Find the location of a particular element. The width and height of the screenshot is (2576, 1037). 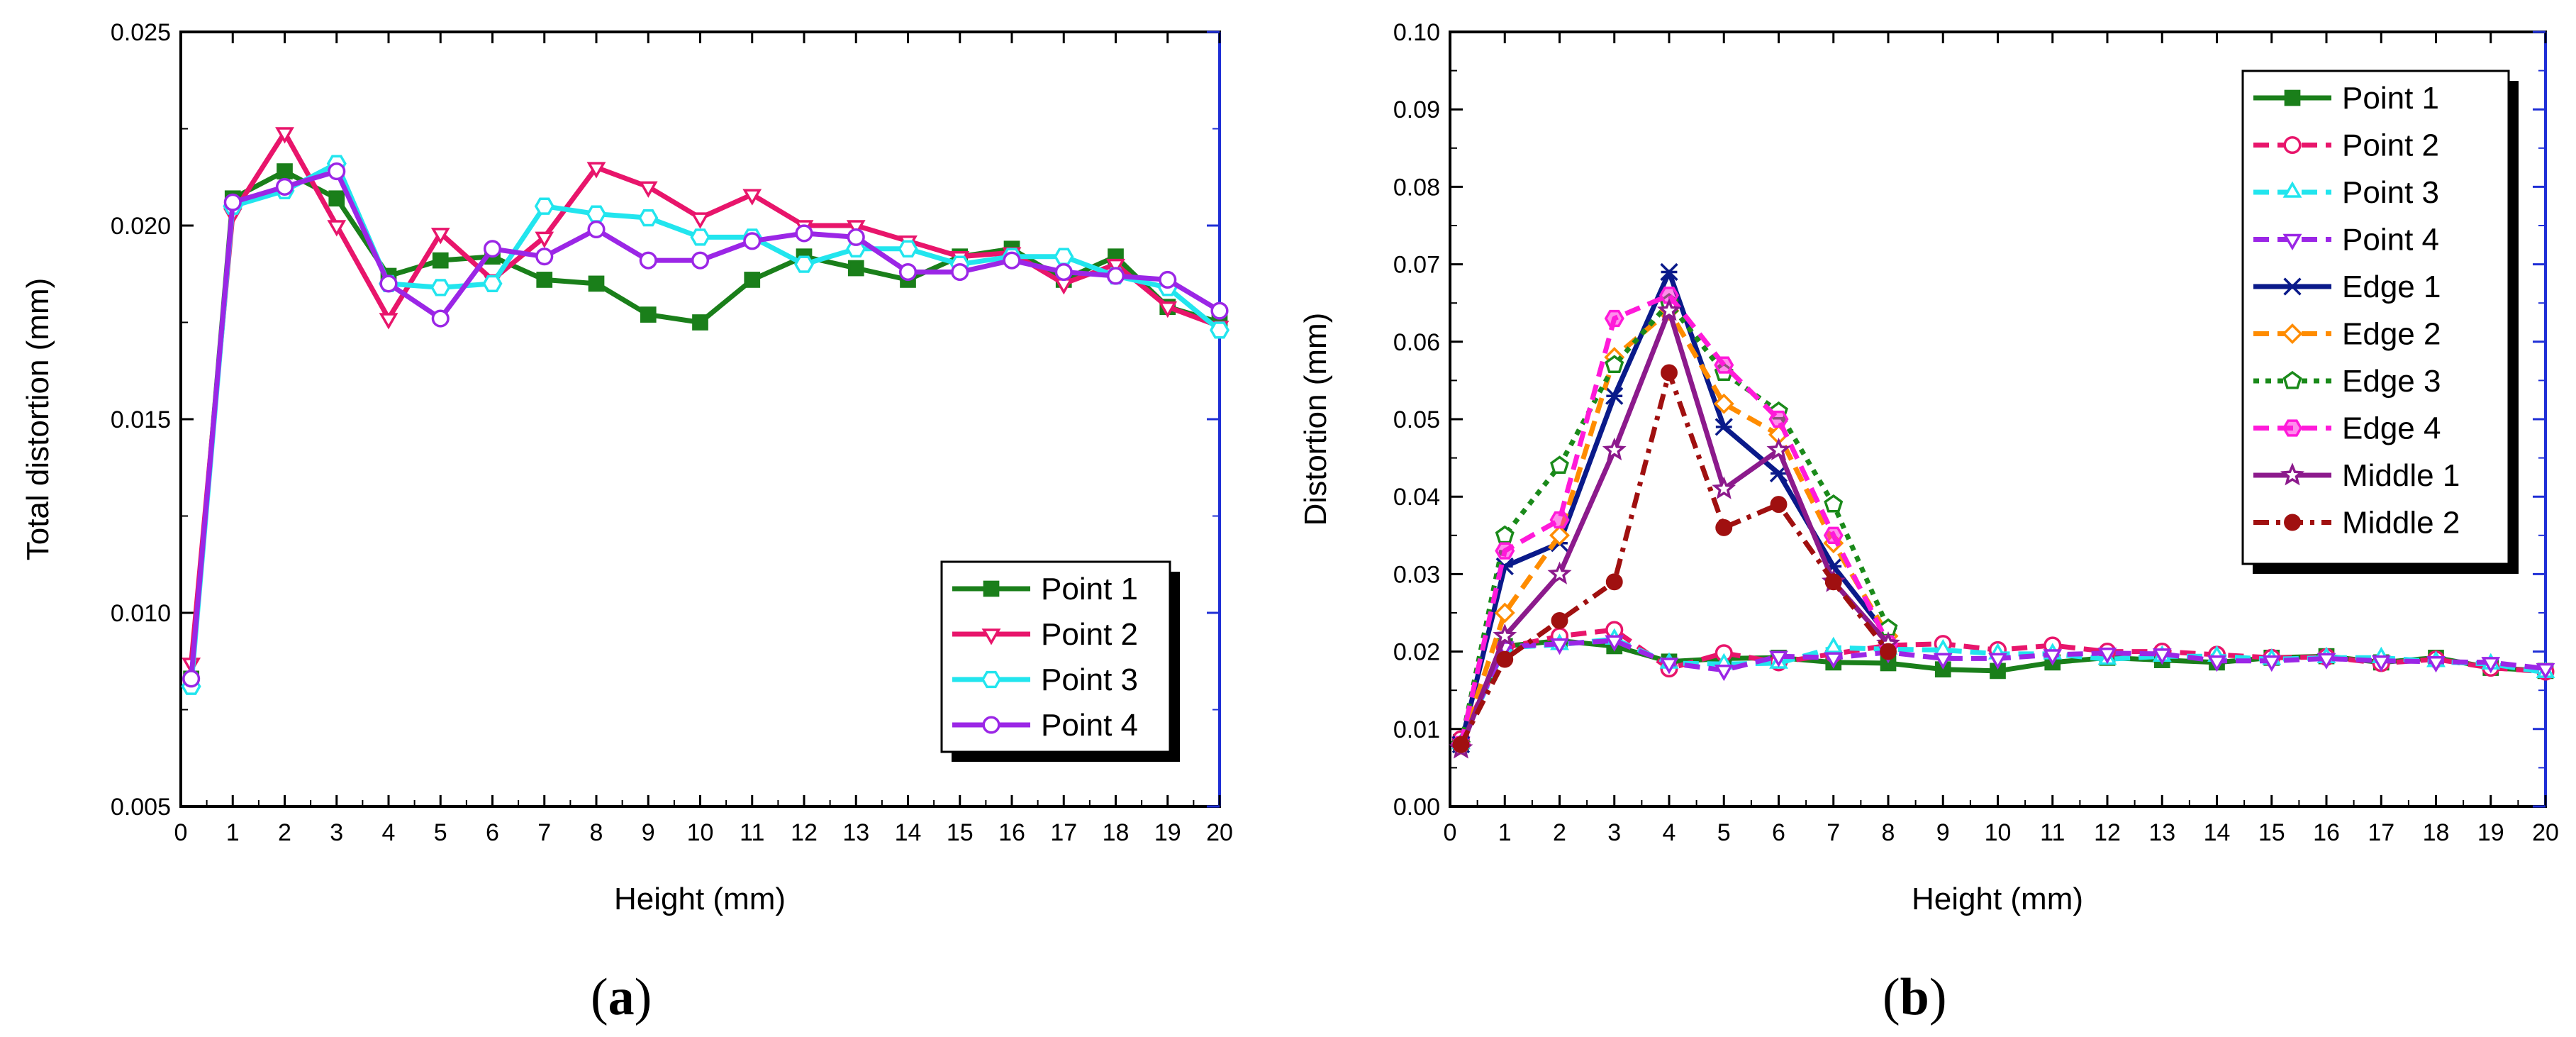

panel-a-xtick-label: 3 is located at coordinates (336, 833).